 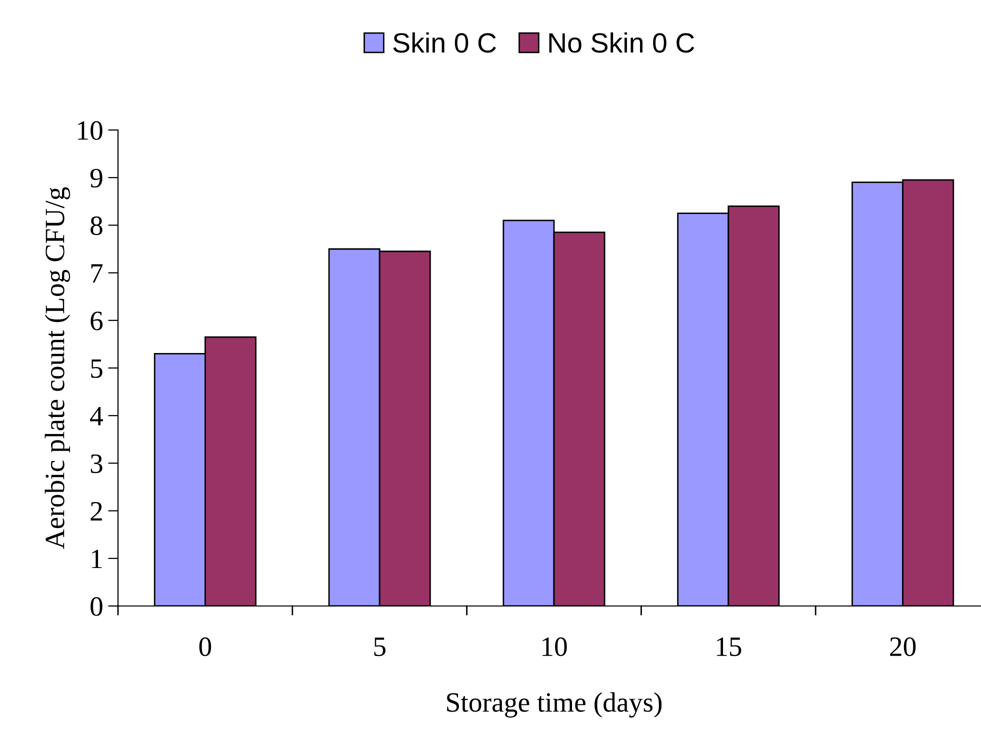 I want to click on x-axis-title: Storage time (days), so click(x=554, y=705).